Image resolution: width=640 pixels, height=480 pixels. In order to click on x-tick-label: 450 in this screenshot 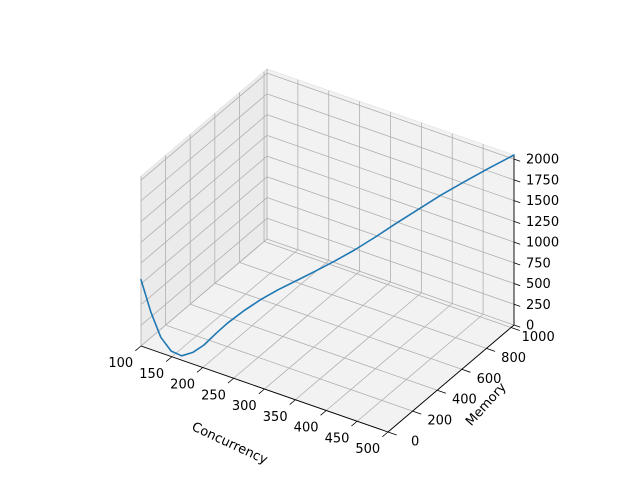, I will do `click(337, 438)`.